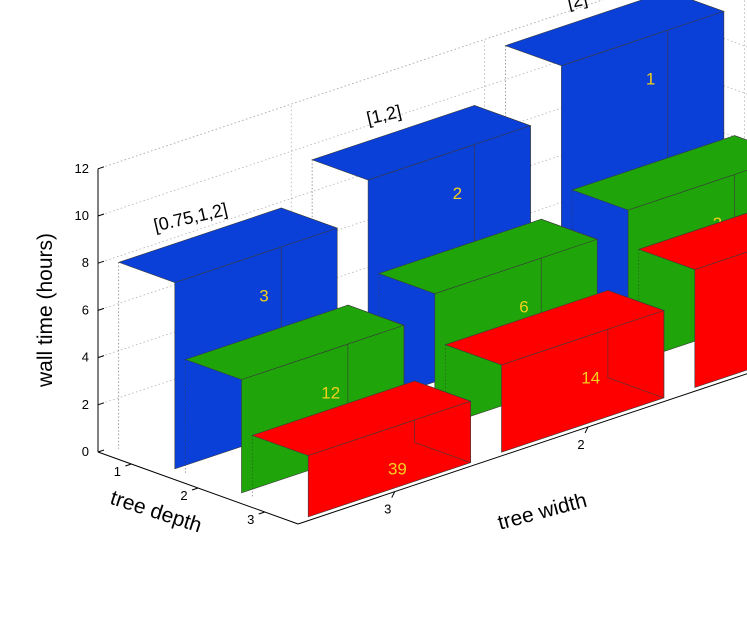 This screenshot has width=747, height=640. I want to click on bar-d3-w1: 3, so click(692, 300).